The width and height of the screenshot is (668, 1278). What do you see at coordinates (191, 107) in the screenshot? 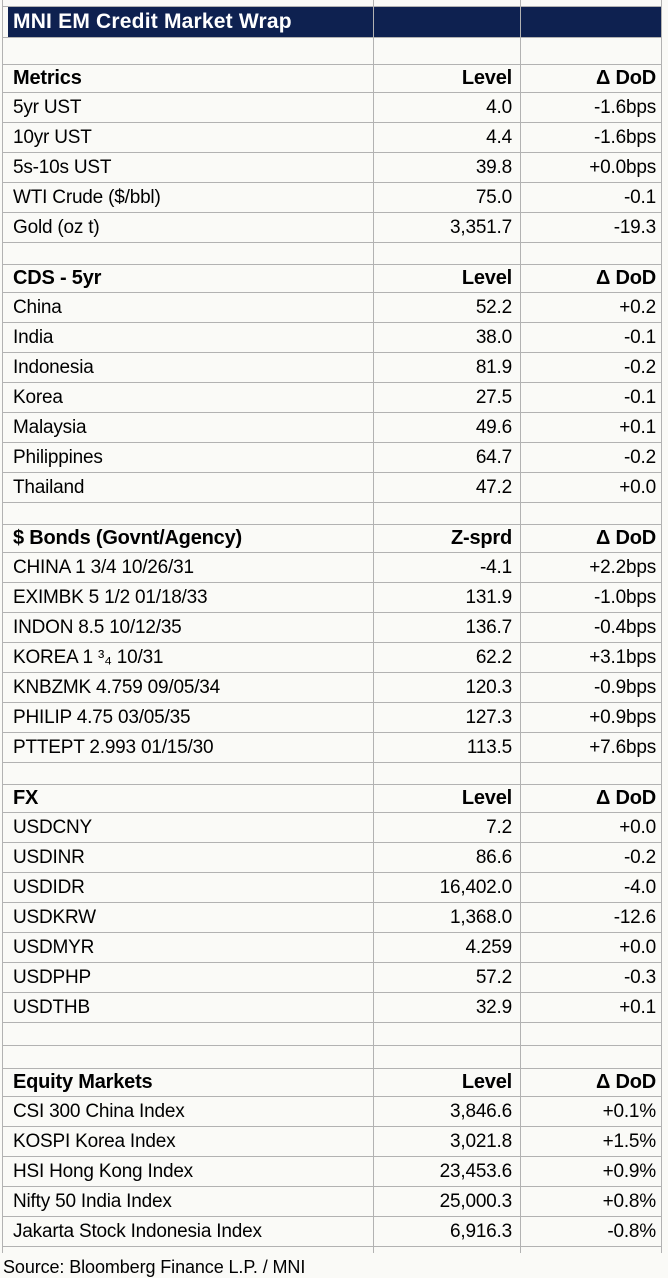
I see `row-label: 5yr UST` at bounding box center [191, 107].